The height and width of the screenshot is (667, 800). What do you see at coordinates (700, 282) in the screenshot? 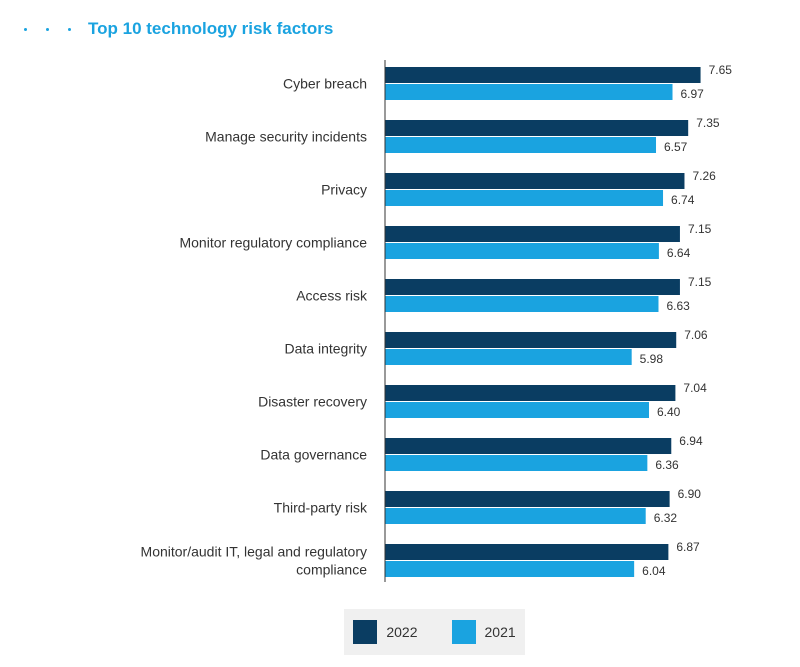
I see `value-label-2022-5: 7.15` at bounding box center [700, 282].